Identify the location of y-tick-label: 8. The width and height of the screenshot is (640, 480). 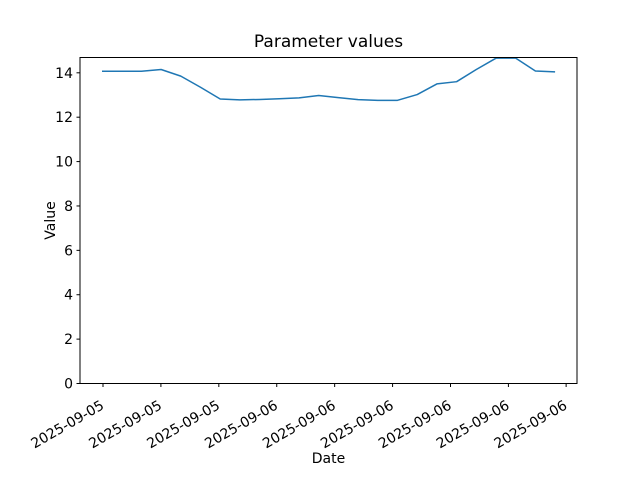
(68, 207).